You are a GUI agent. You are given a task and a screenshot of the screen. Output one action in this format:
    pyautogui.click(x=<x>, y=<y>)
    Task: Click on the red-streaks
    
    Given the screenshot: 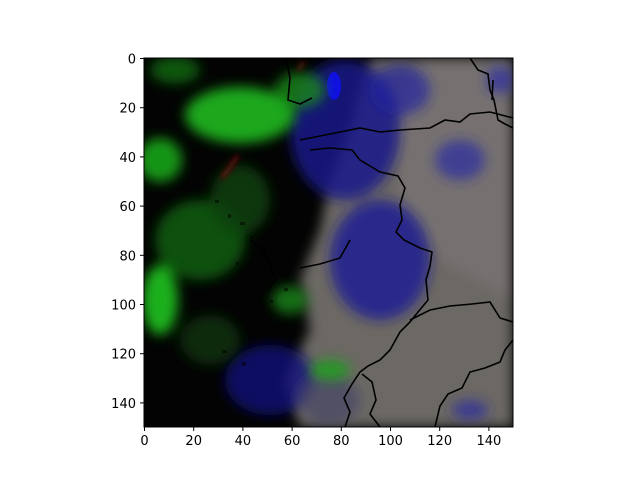 What is the action you would take?
    pyautogui.click(x=263, y=120)
    